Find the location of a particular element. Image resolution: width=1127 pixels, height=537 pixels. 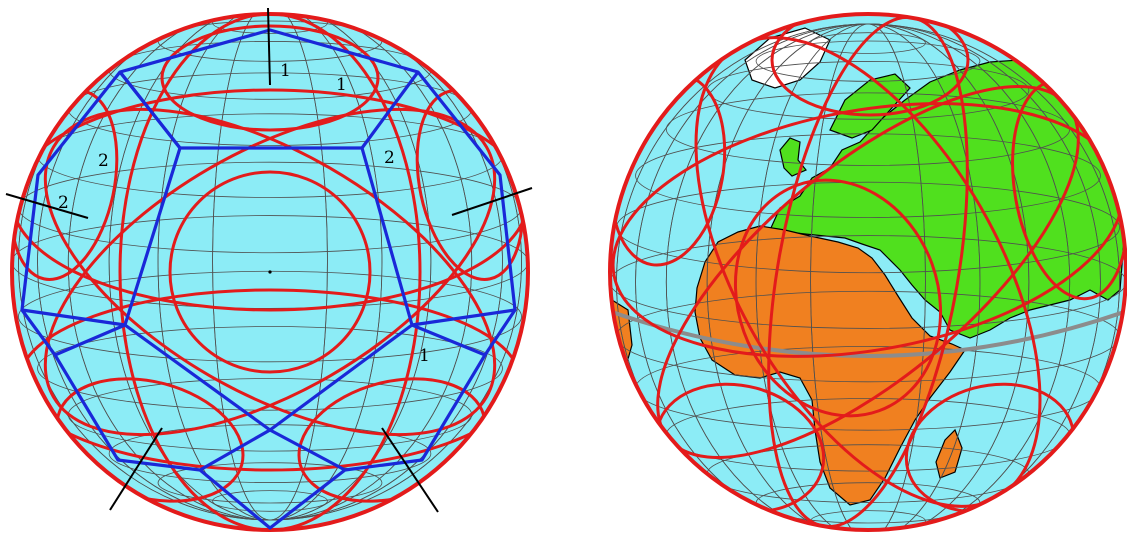

left-center-dot is located at coordinates (270, 272).